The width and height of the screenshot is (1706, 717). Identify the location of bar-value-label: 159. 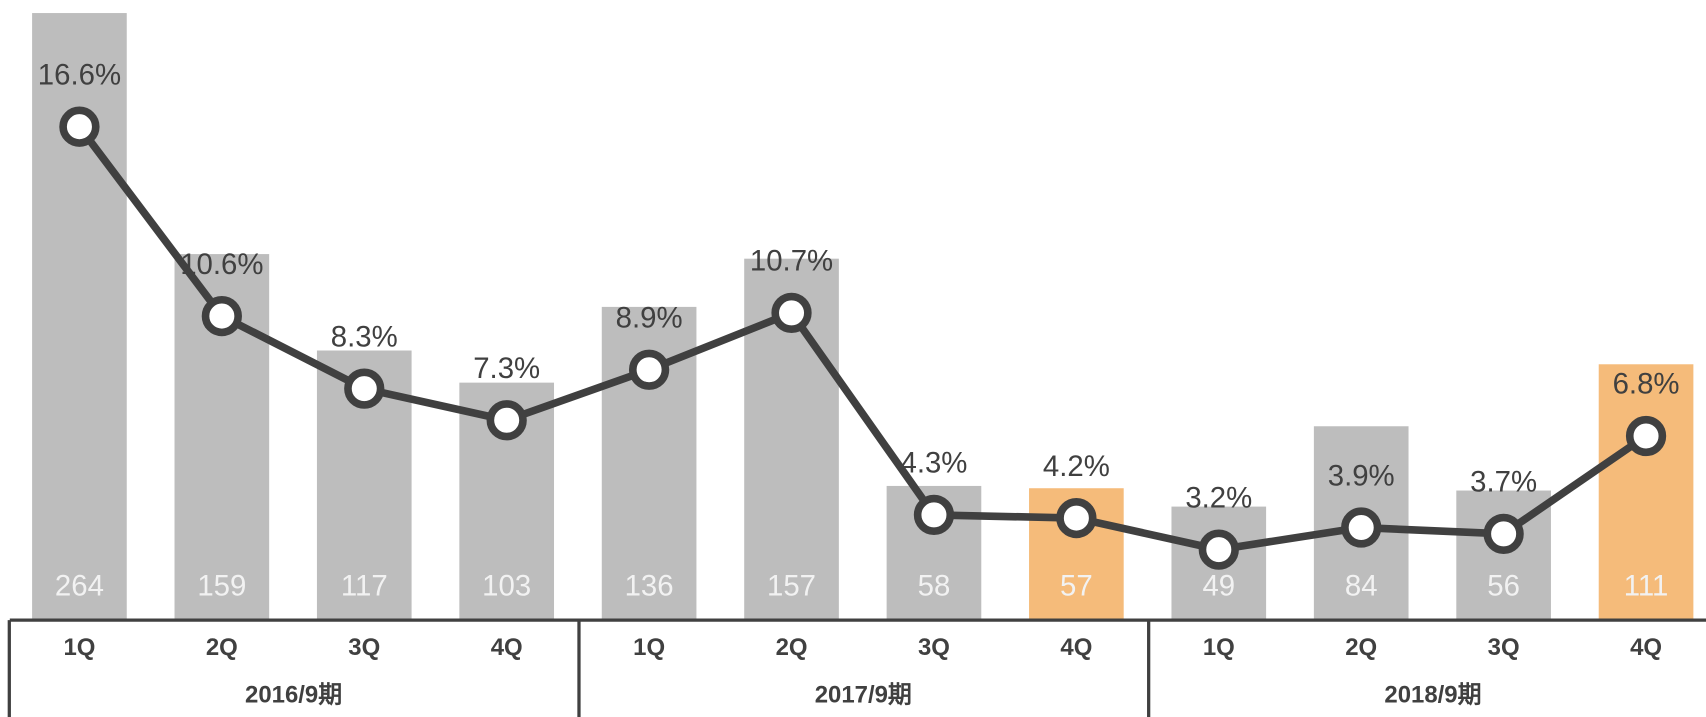
(221, 585).